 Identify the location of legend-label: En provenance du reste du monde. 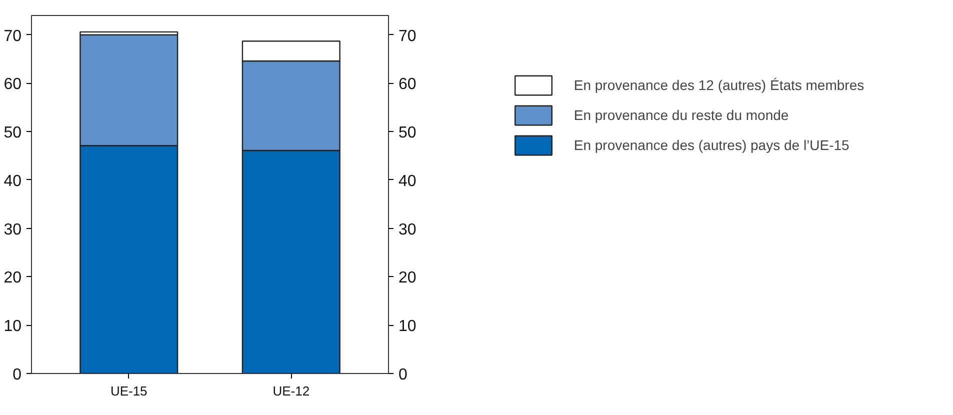
(681, 115).